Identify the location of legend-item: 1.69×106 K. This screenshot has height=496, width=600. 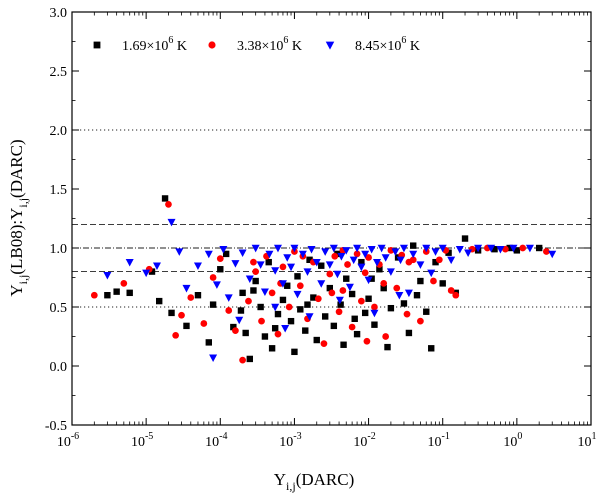
(140, 44).